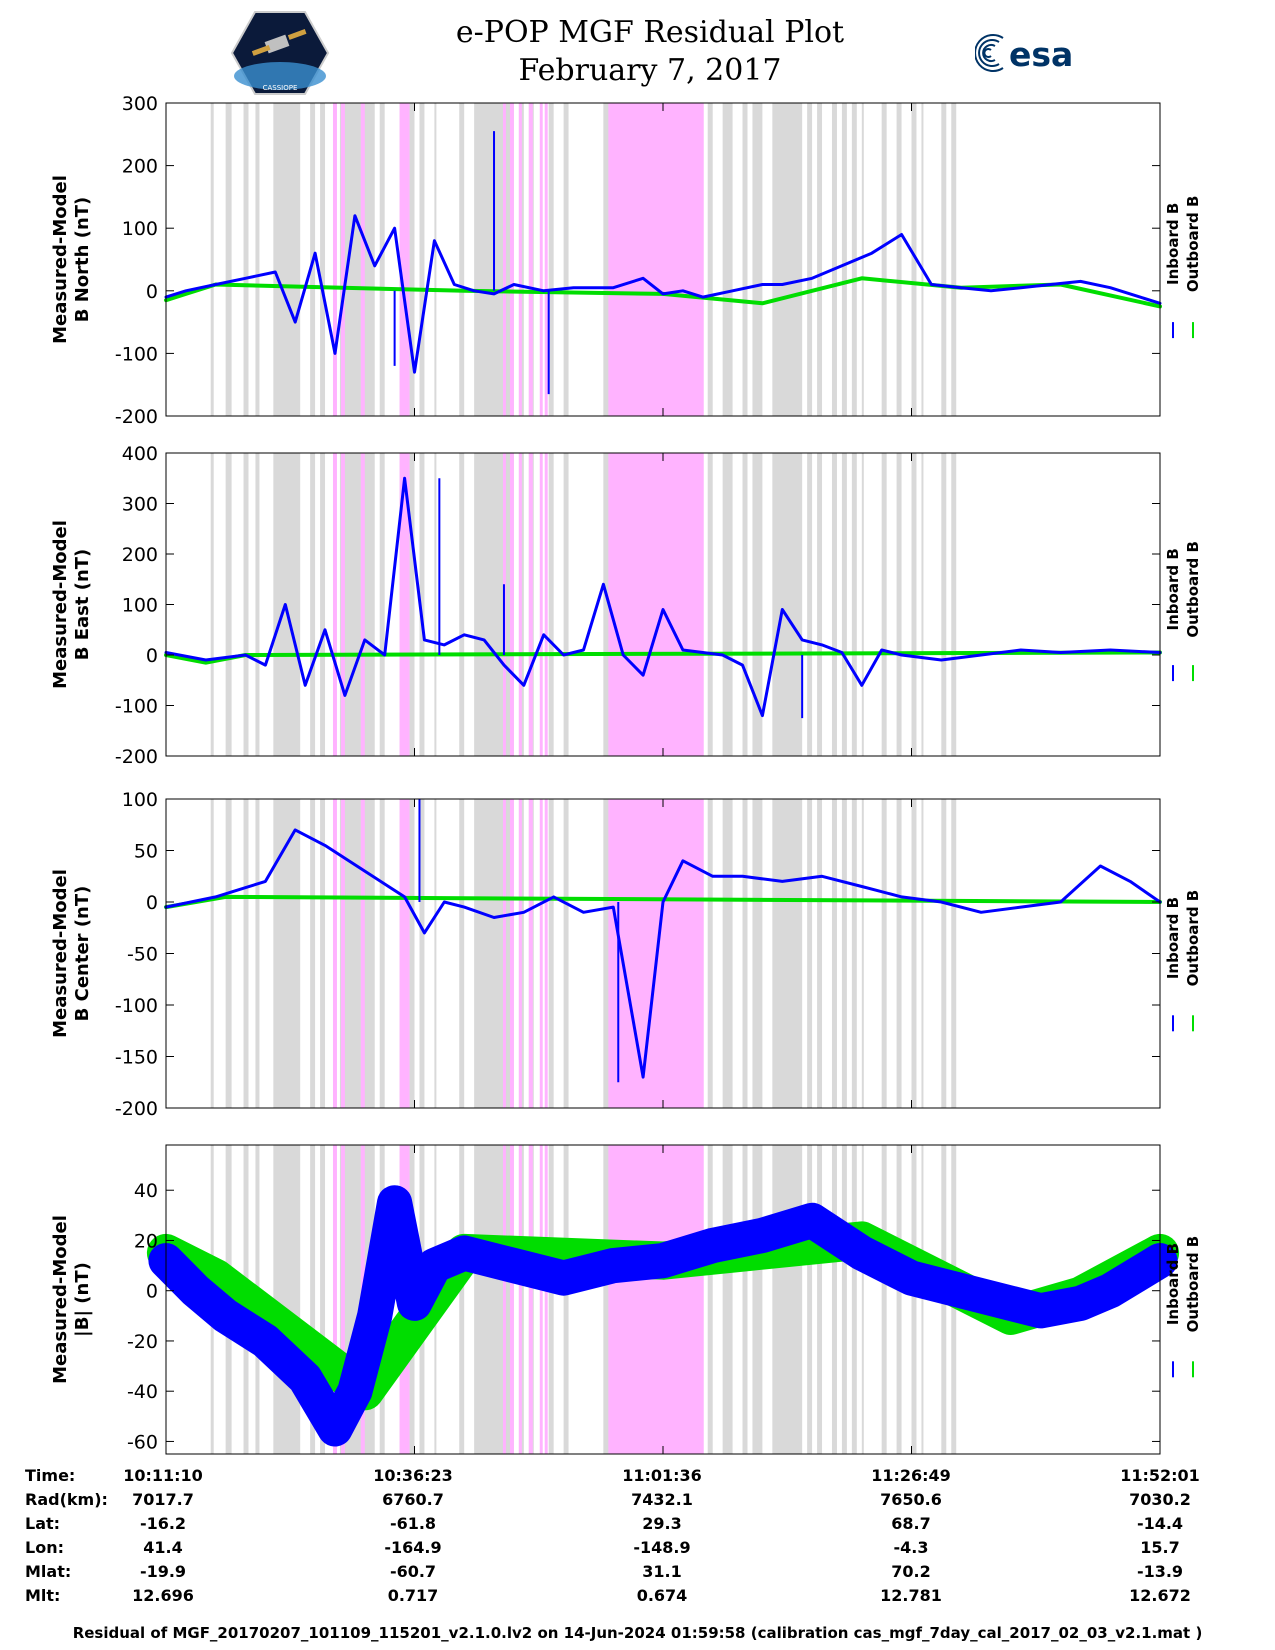 The image size is (1275, 1650). What do you see at coordinates (136, 1109) in the screenshot?
I see `y-tick-label: -200` at bounding box center [136, 1109].